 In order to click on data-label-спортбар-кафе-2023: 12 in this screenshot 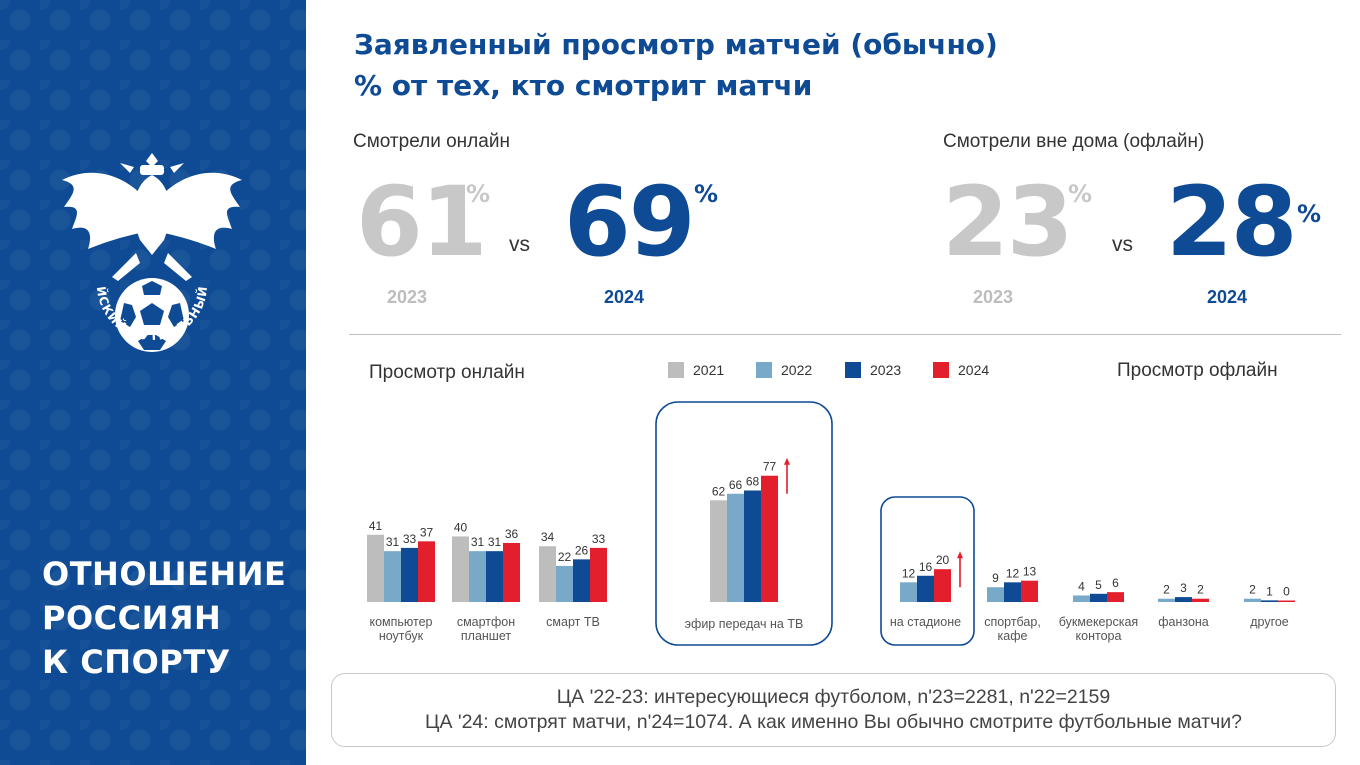, I will do `click(1013, 573)`.